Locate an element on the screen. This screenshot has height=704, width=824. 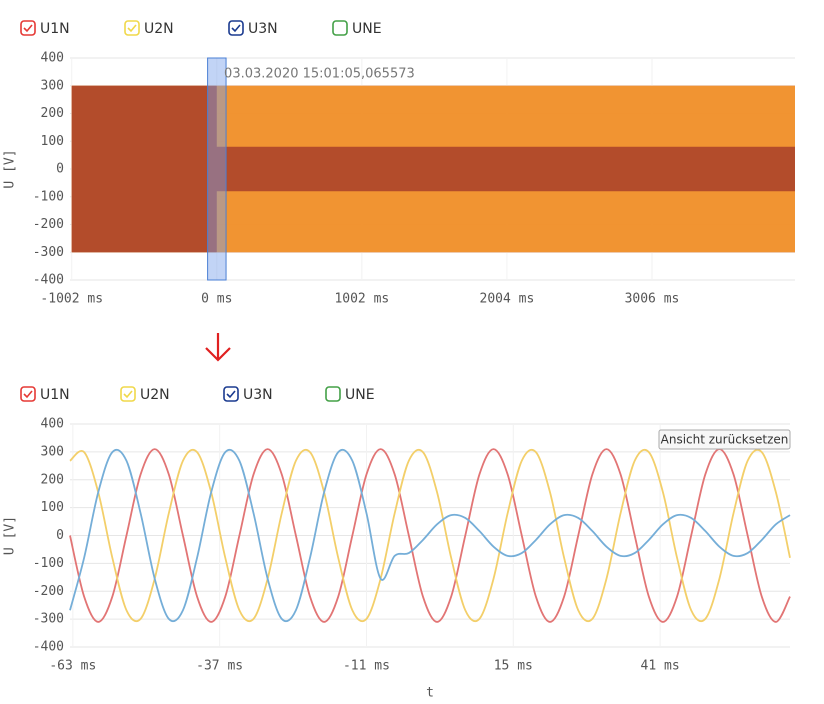
x-tick-label: 41 ms is located at coordinates (660, 666).